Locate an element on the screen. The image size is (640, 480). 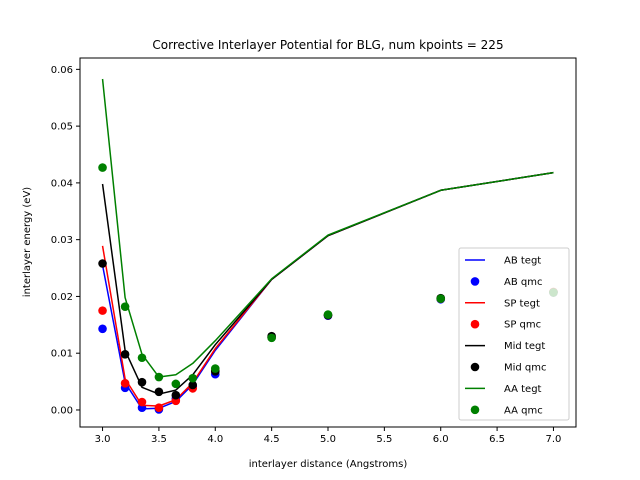
x-tick-label: 6.0 is located at coordinates (441, 439).